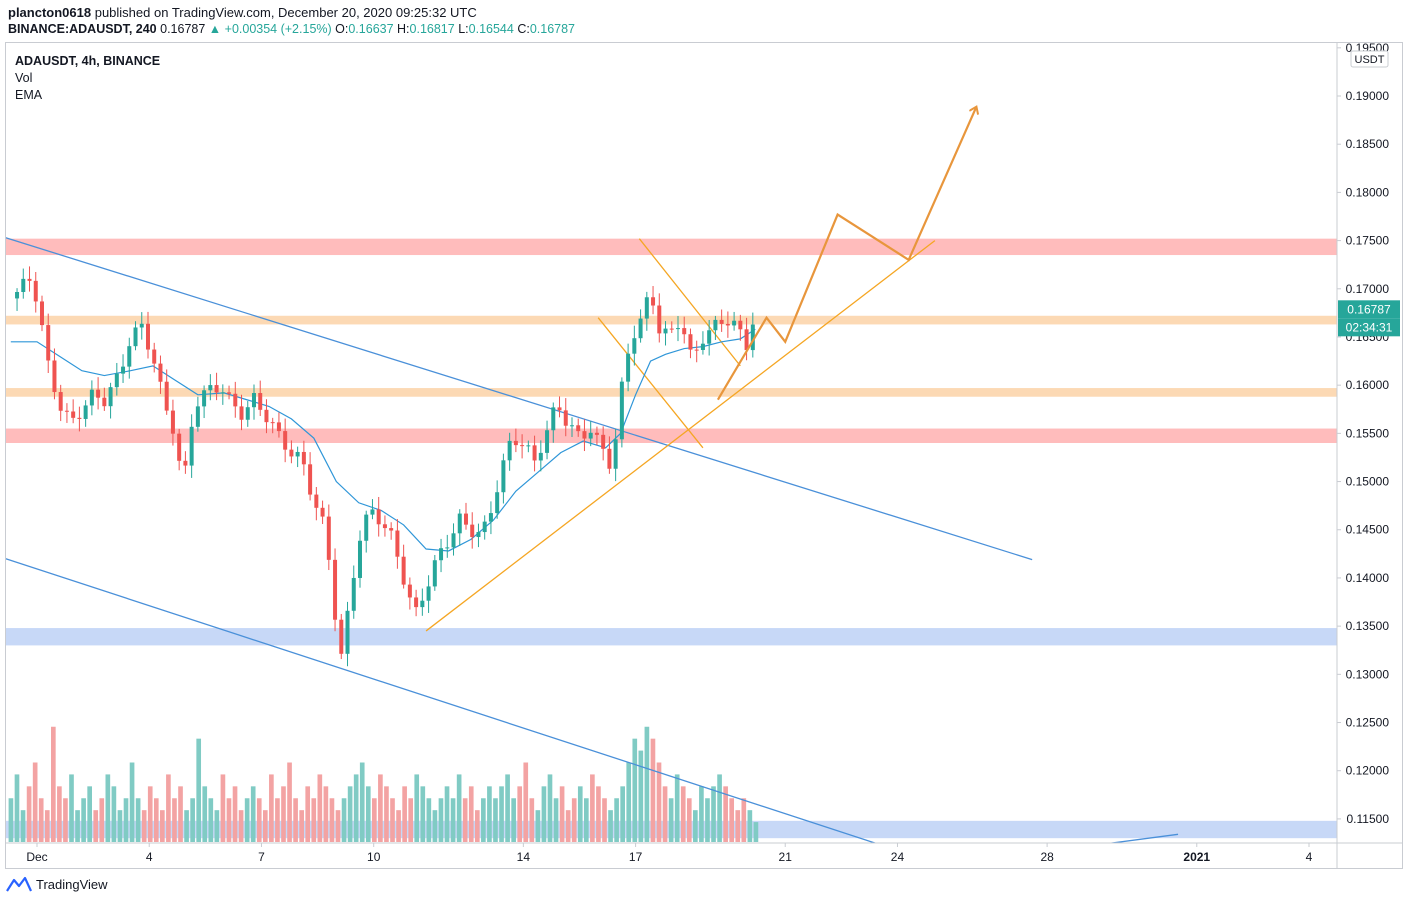 This screenshot has width=1410, height=907. Describe the element at coordinates (1094, 844) in the screenshot. I see `lower-right-line` at that location.